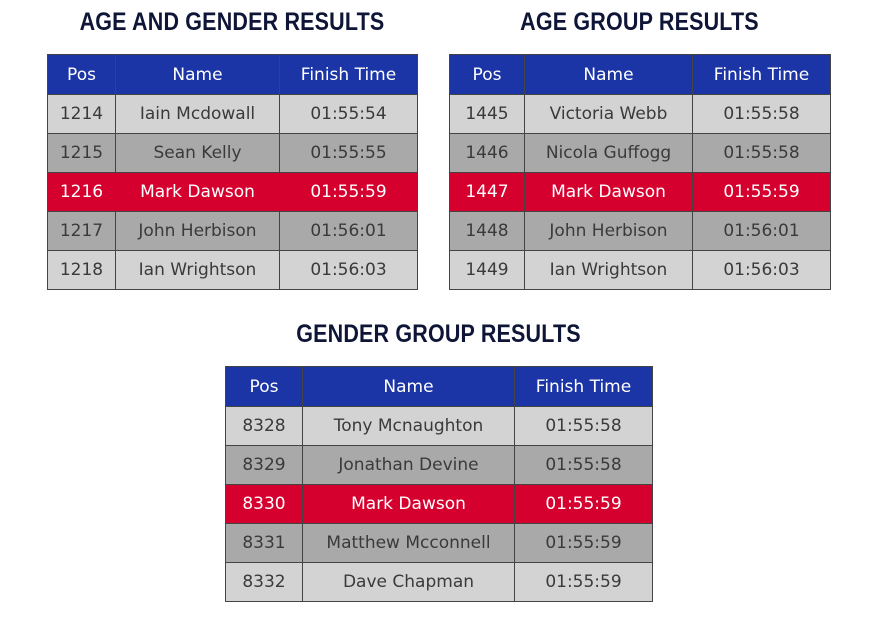  I want to click on finish-time-cell: 01:55:54, so click(348, 114).